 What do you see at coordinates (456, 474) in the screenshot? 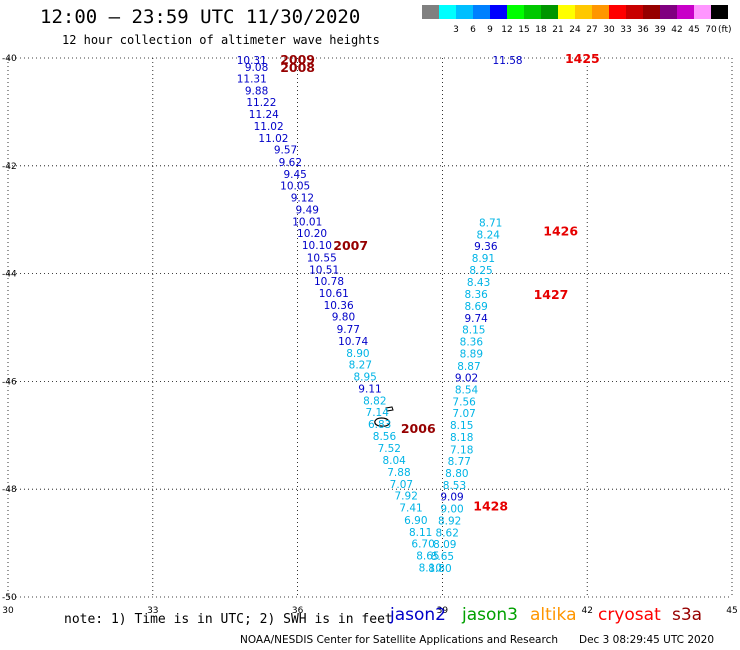
I see `wave-height-label: 8.80` at bounding box center [456, 474].